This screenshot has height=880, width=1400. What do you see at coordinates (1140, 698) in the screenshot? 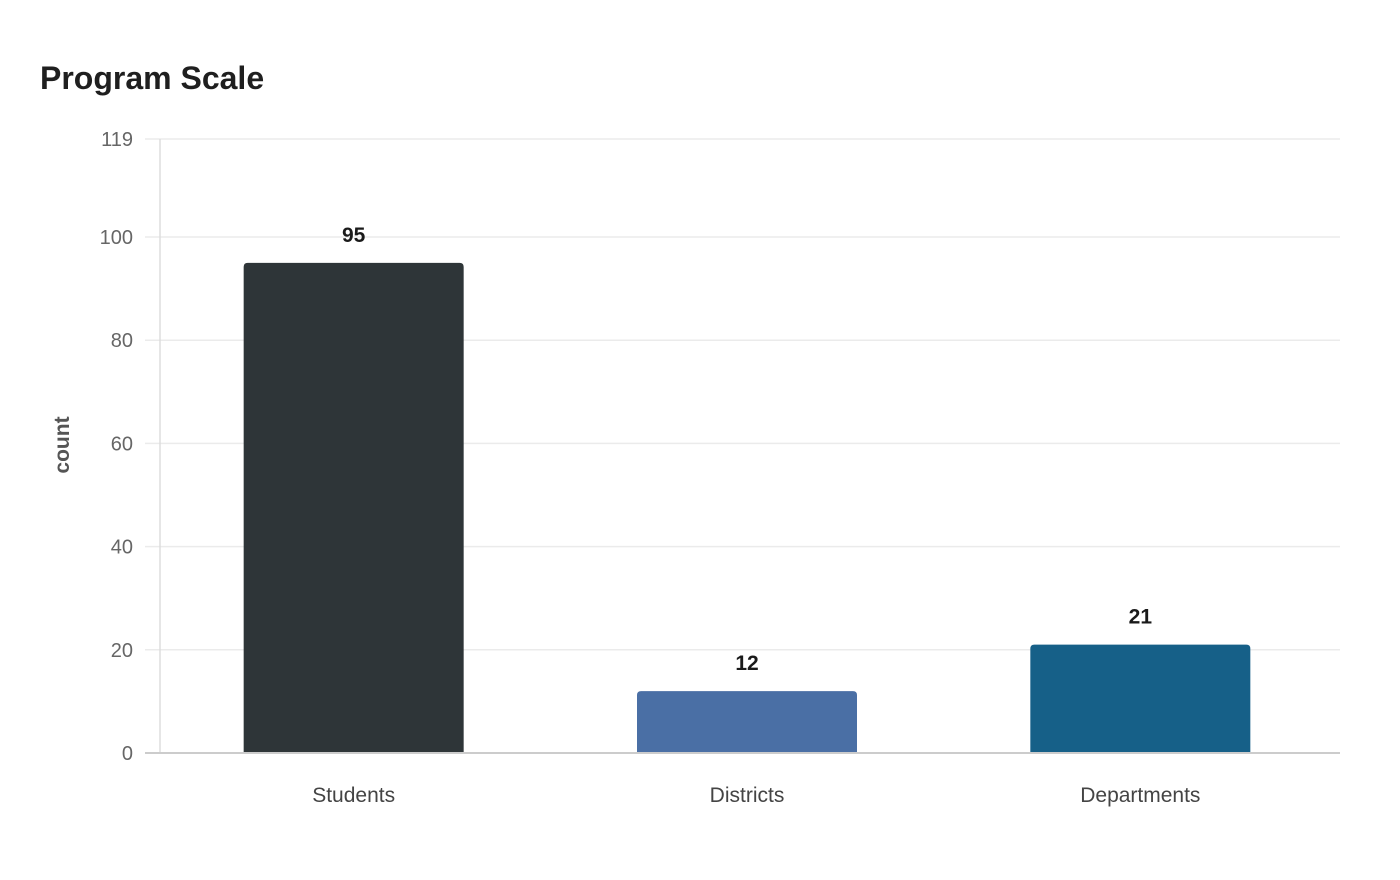
I see `bar-departments` at bounding box center [1140, 698].